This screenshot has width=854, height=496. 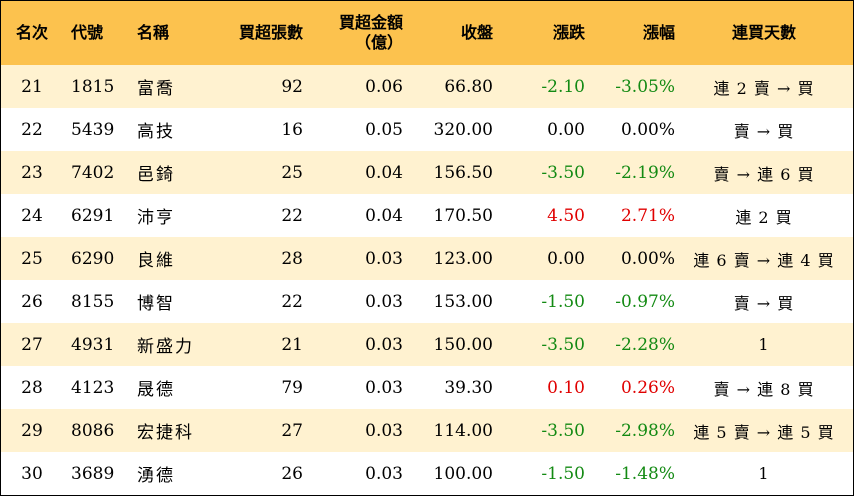 I want to click on cell-consecutive-buy-days: 連 2 買, so click(x=764, y=217).